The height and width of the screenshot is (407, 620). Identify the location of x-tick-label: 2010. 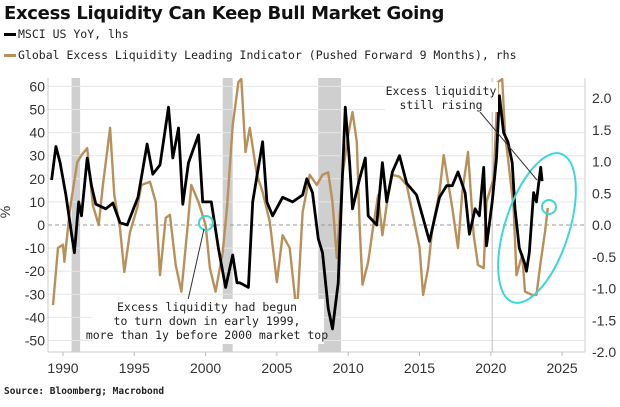
(348, 368).